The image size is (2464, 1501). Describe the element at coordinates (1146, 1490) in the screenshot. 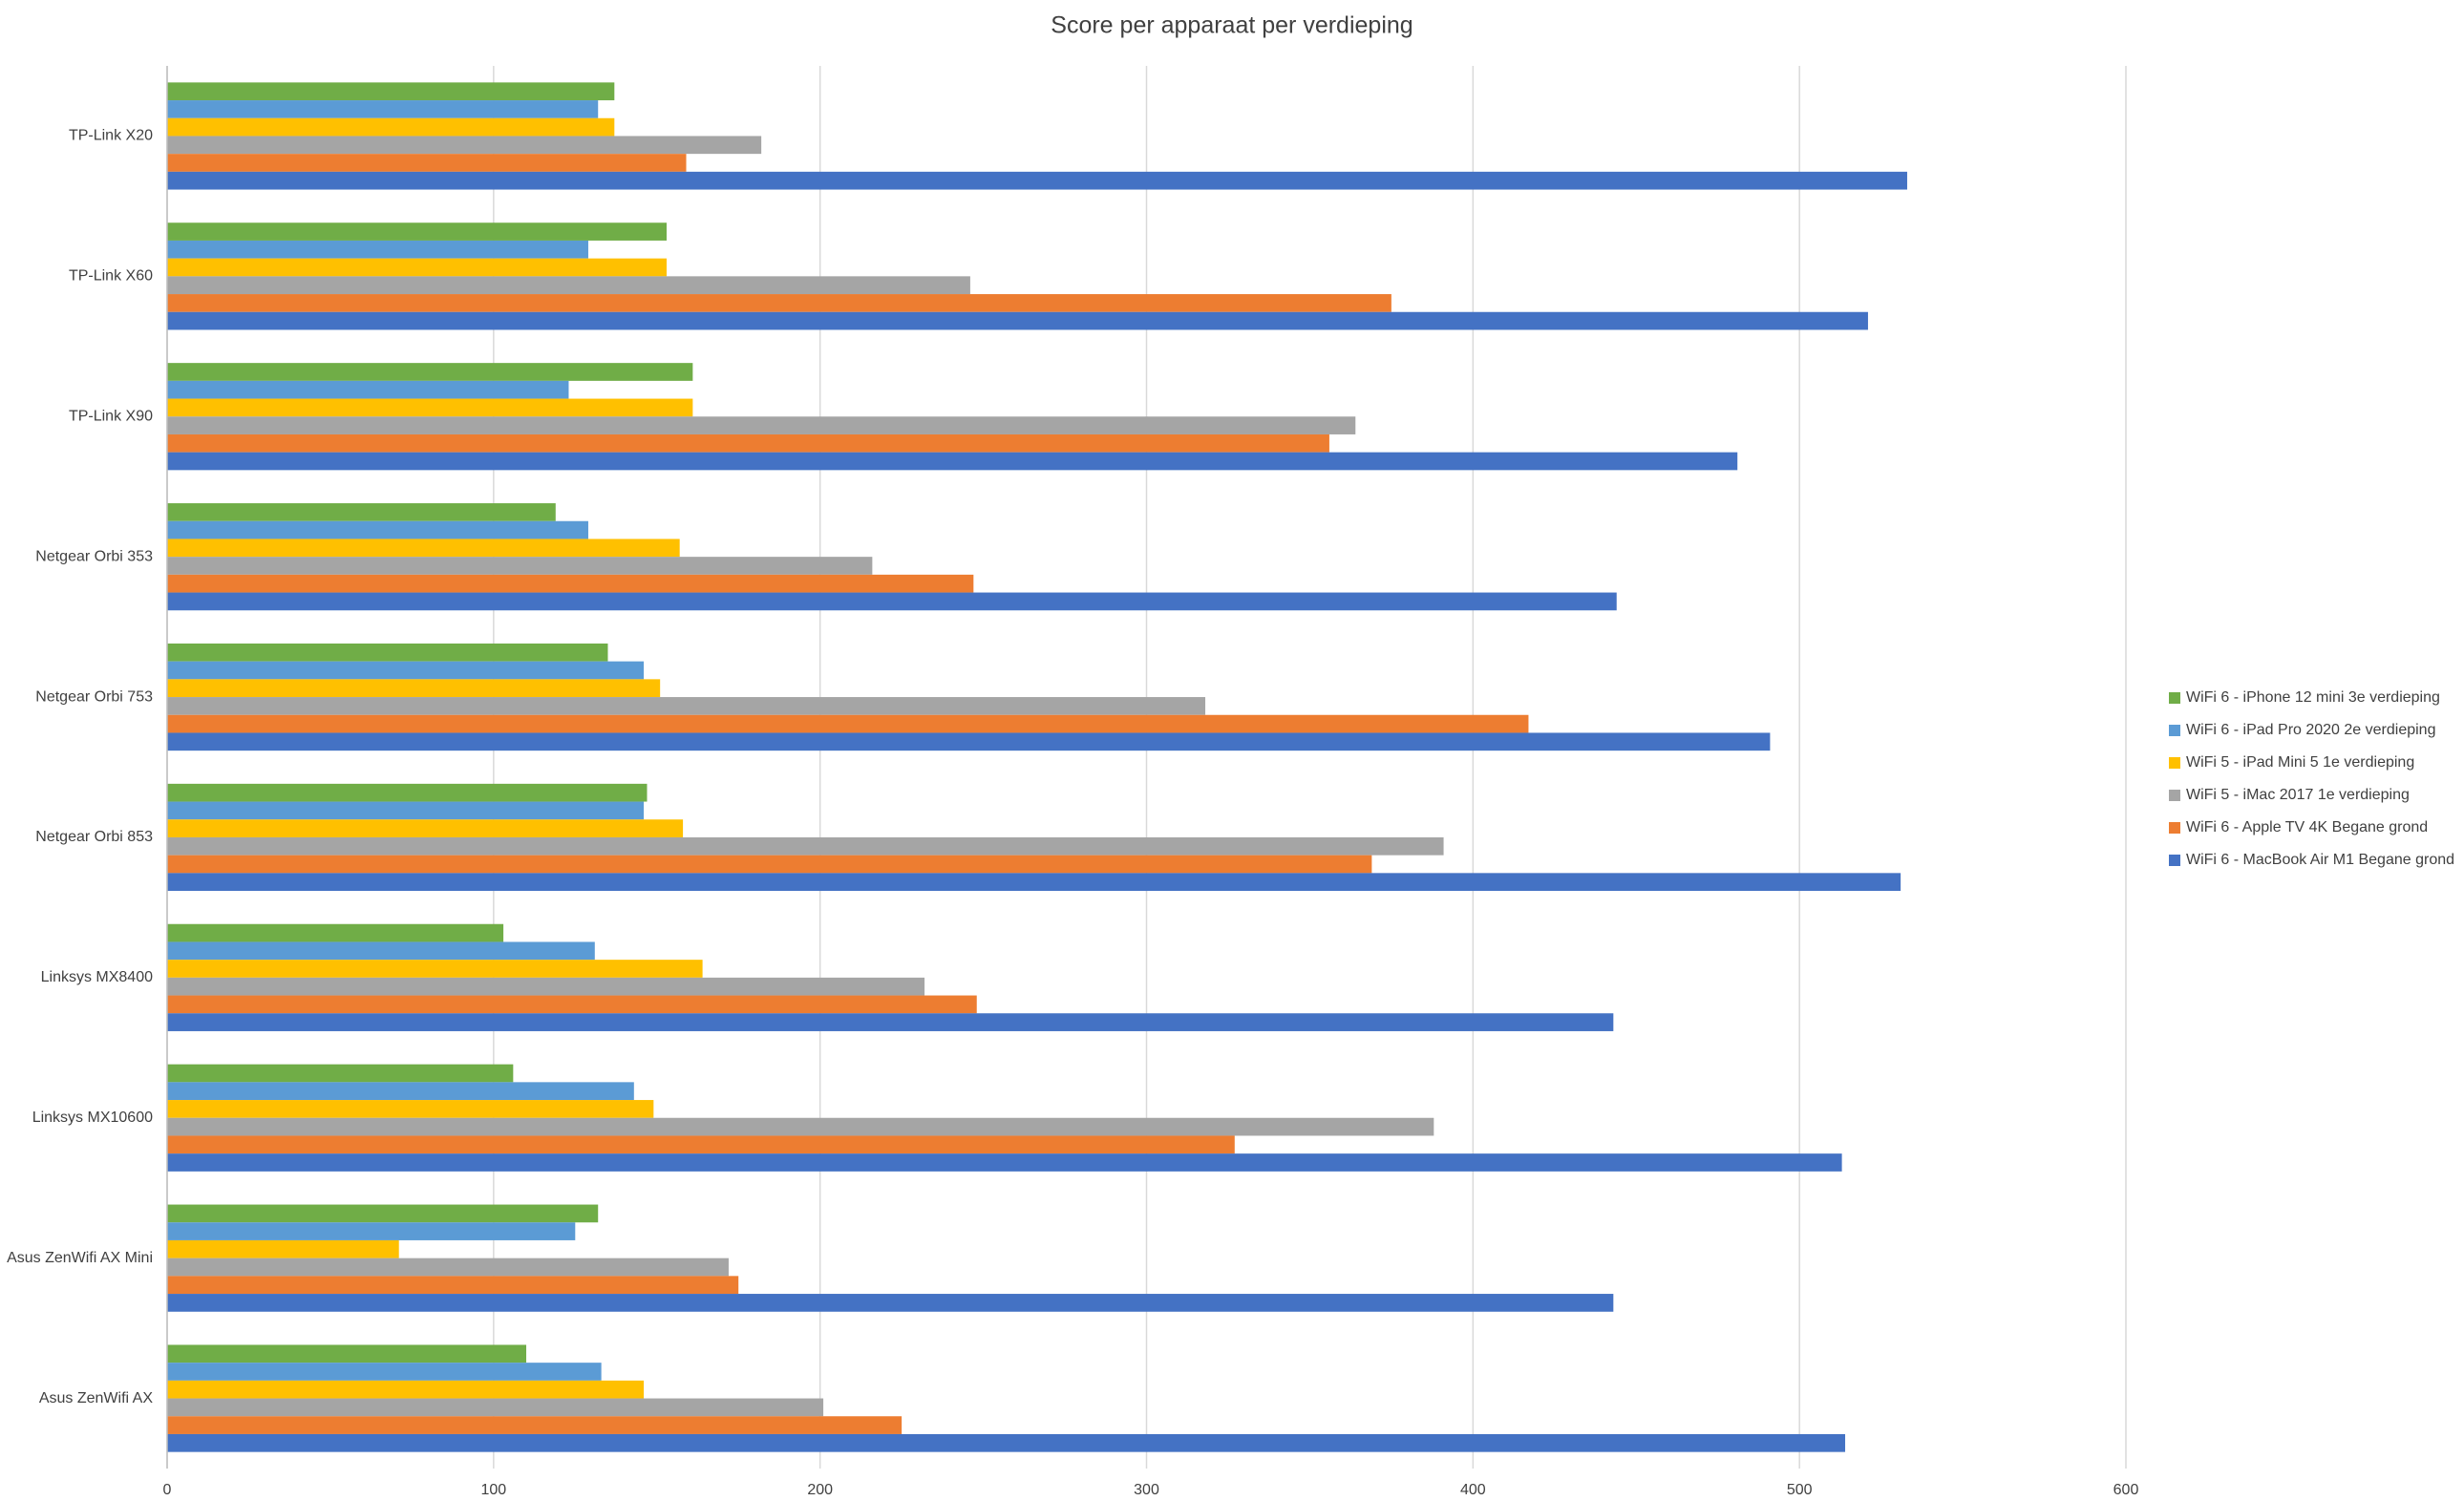

I see `x-tick-label: 300` at that location.